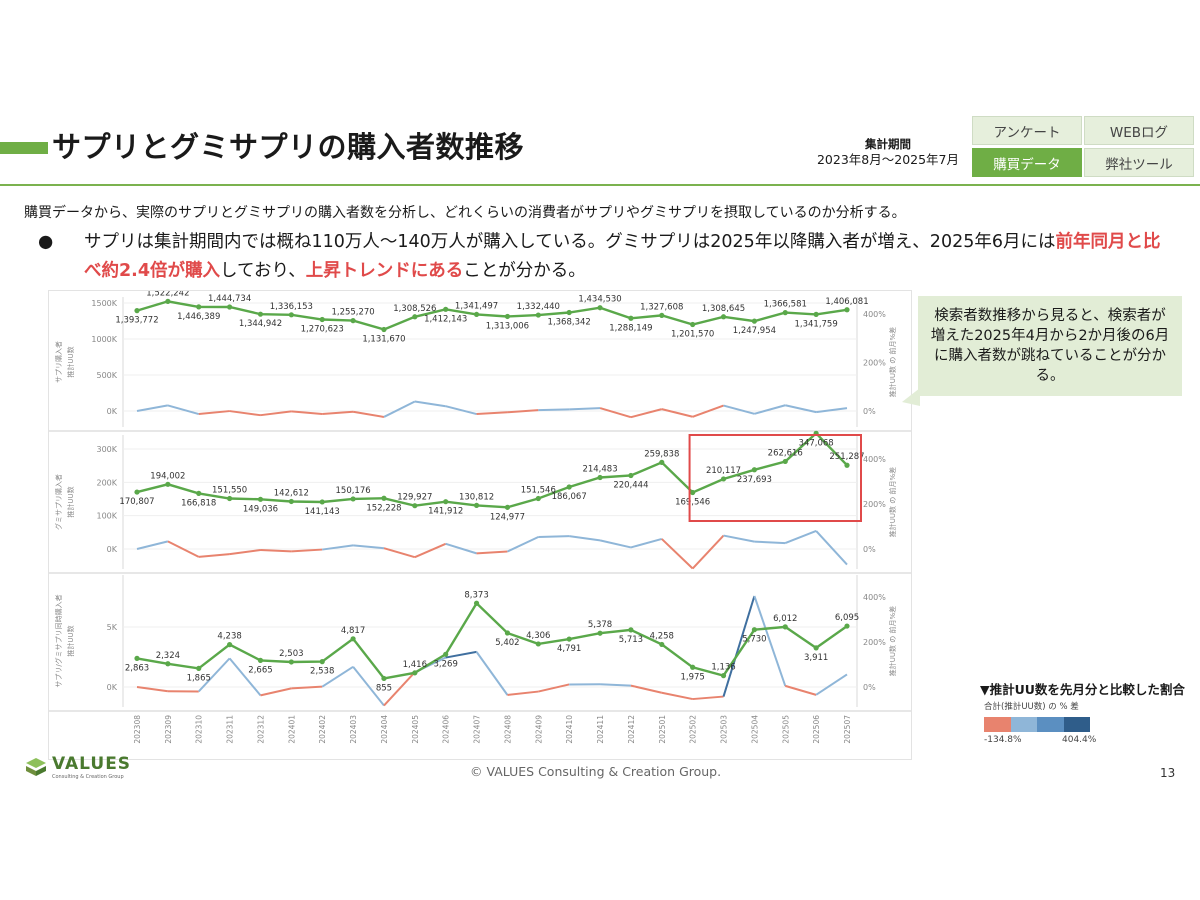  Describe the element at coordinates (476, 595) in the screenshot. I see `data-label: 8,373` at that location.